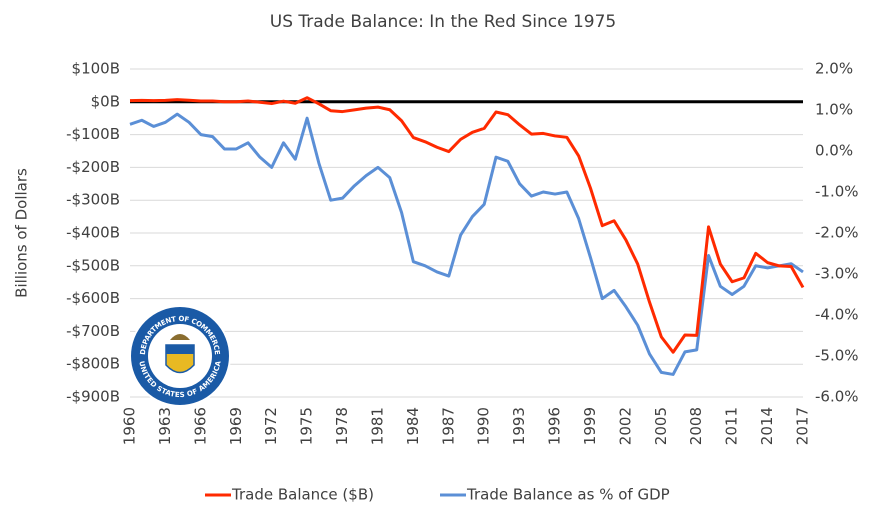 This screenshot has width=887, height=514. What do you see at coordinates (837, 274) in the screenshot?
I see `y2-tick-label: -3.0%` at bounding box center [837, 274].